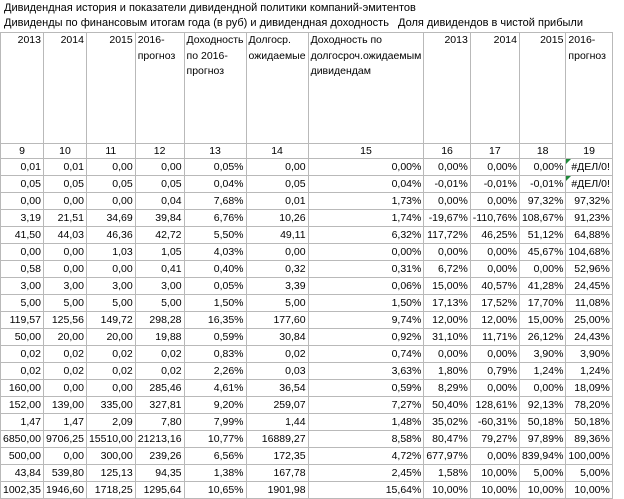 The width and height of the screenshot is (624, 499). What do you see at coordinates (64, 151) in the screenshot?
I see `column-number-cell: 10` at bounding box center [64, 151].